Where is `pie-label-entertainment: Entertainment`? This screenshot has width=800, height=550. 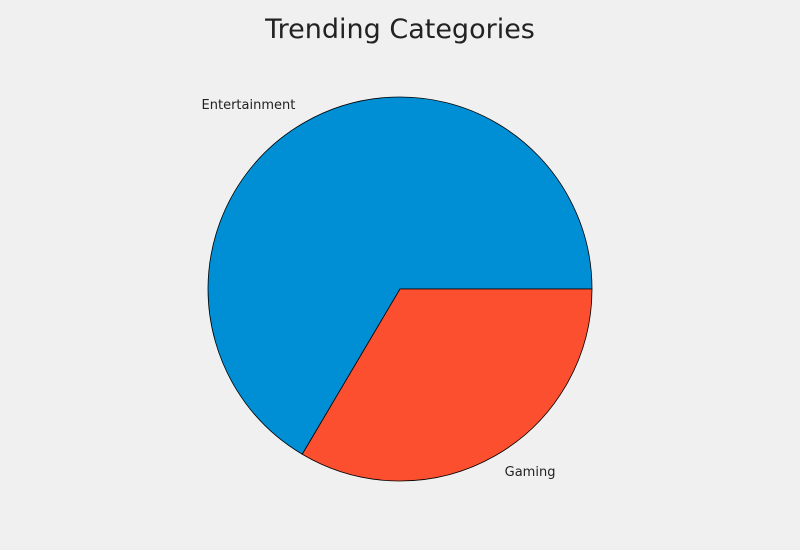
pie-label-entertainment: Entertainment is located at coordinates (249, 105).